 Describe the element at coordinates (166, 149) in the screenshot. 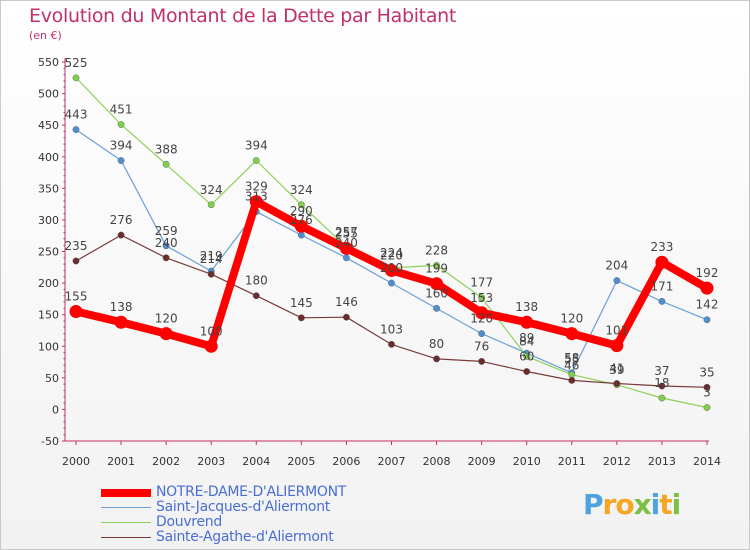

I see `data-label: 388` at that location.